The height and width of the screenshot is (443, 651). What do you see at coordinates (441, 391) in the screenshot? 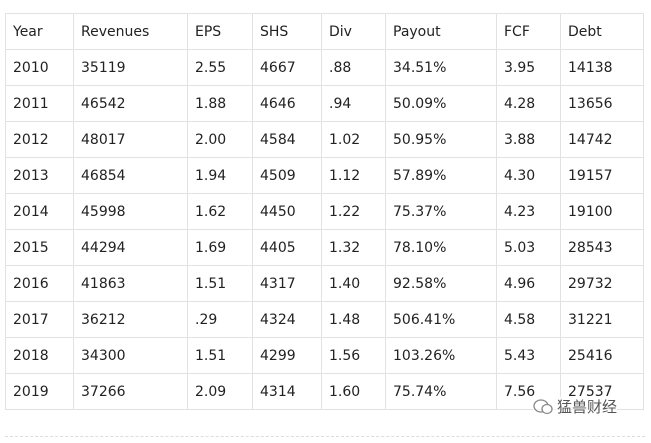
I see `table-cell: 75.74%` at bounding box center [441, 391].